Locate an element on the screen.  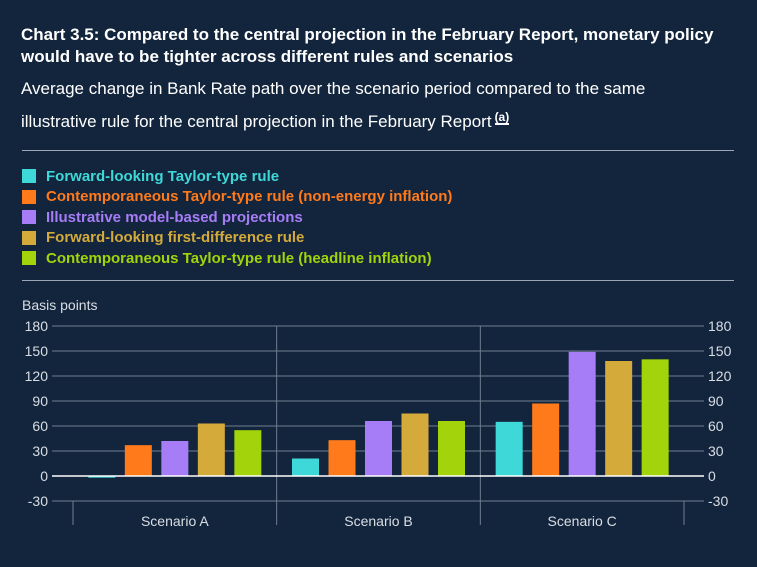
y-tick-label-left: -30 is located at coordinates (38, 501).